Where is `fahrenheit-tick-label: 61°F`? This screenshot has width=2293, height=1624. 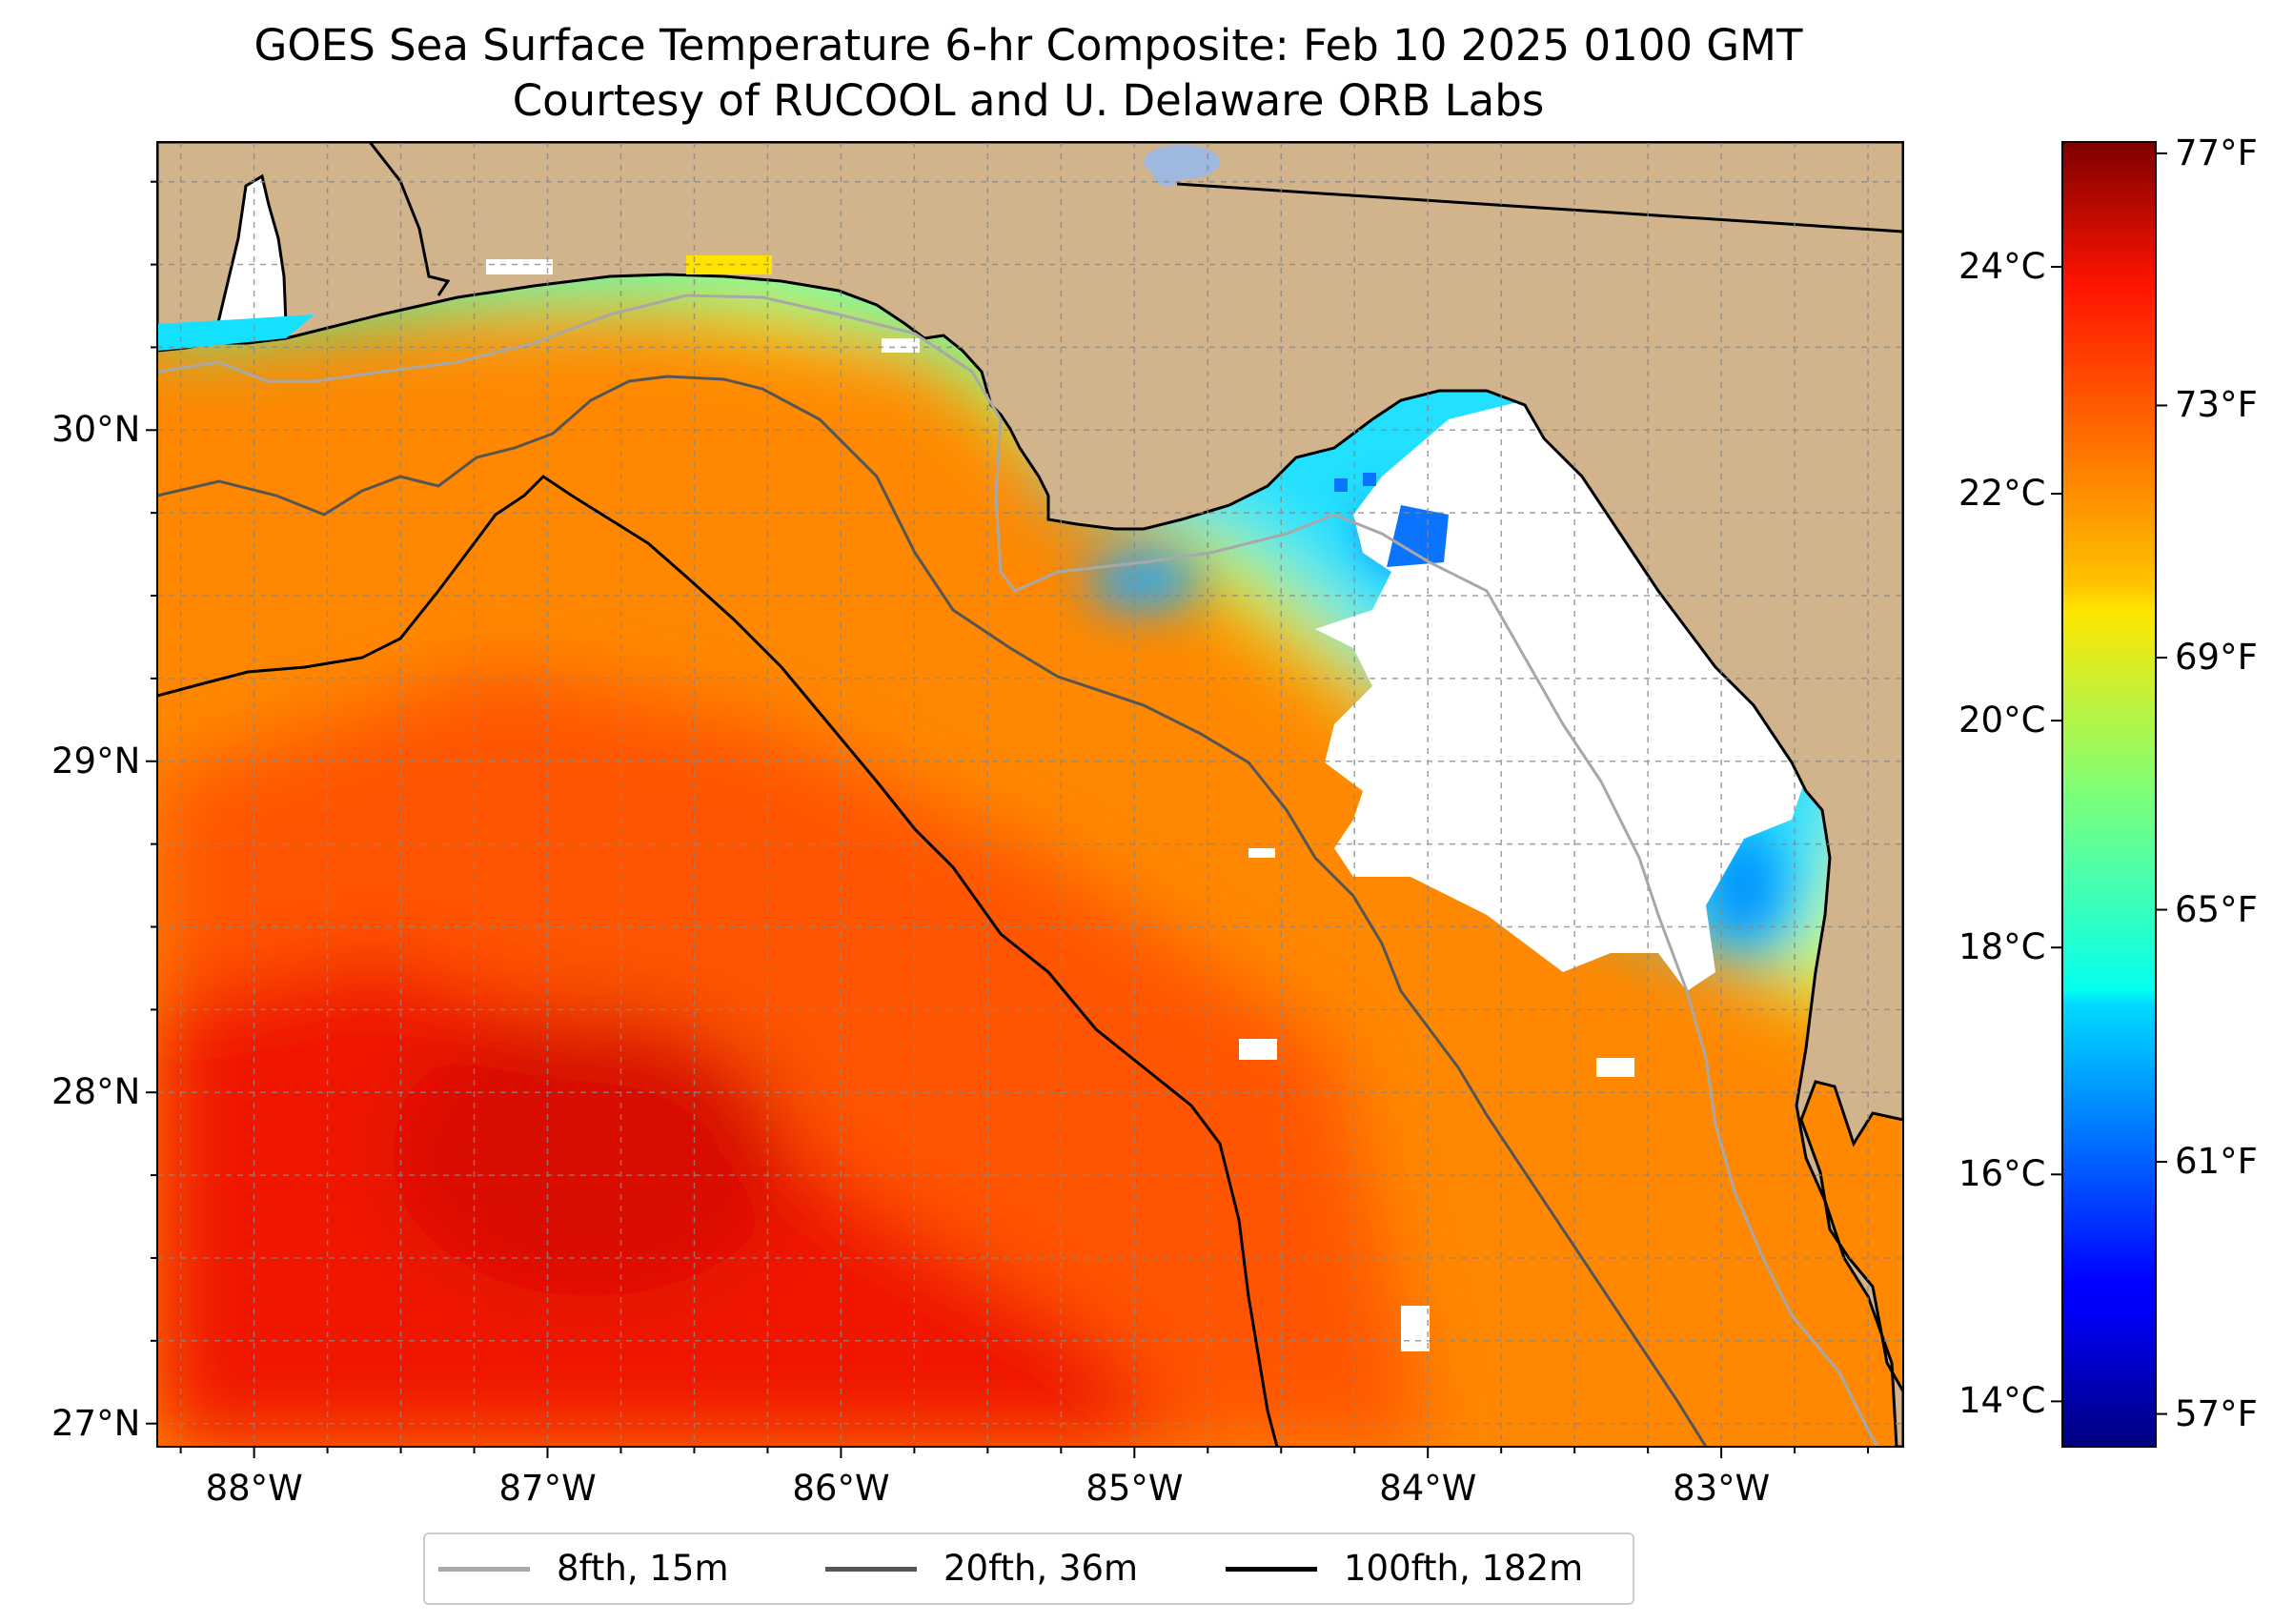
fahrenheit-tick-label: 61°F is located at coordinates (2217, 1162).